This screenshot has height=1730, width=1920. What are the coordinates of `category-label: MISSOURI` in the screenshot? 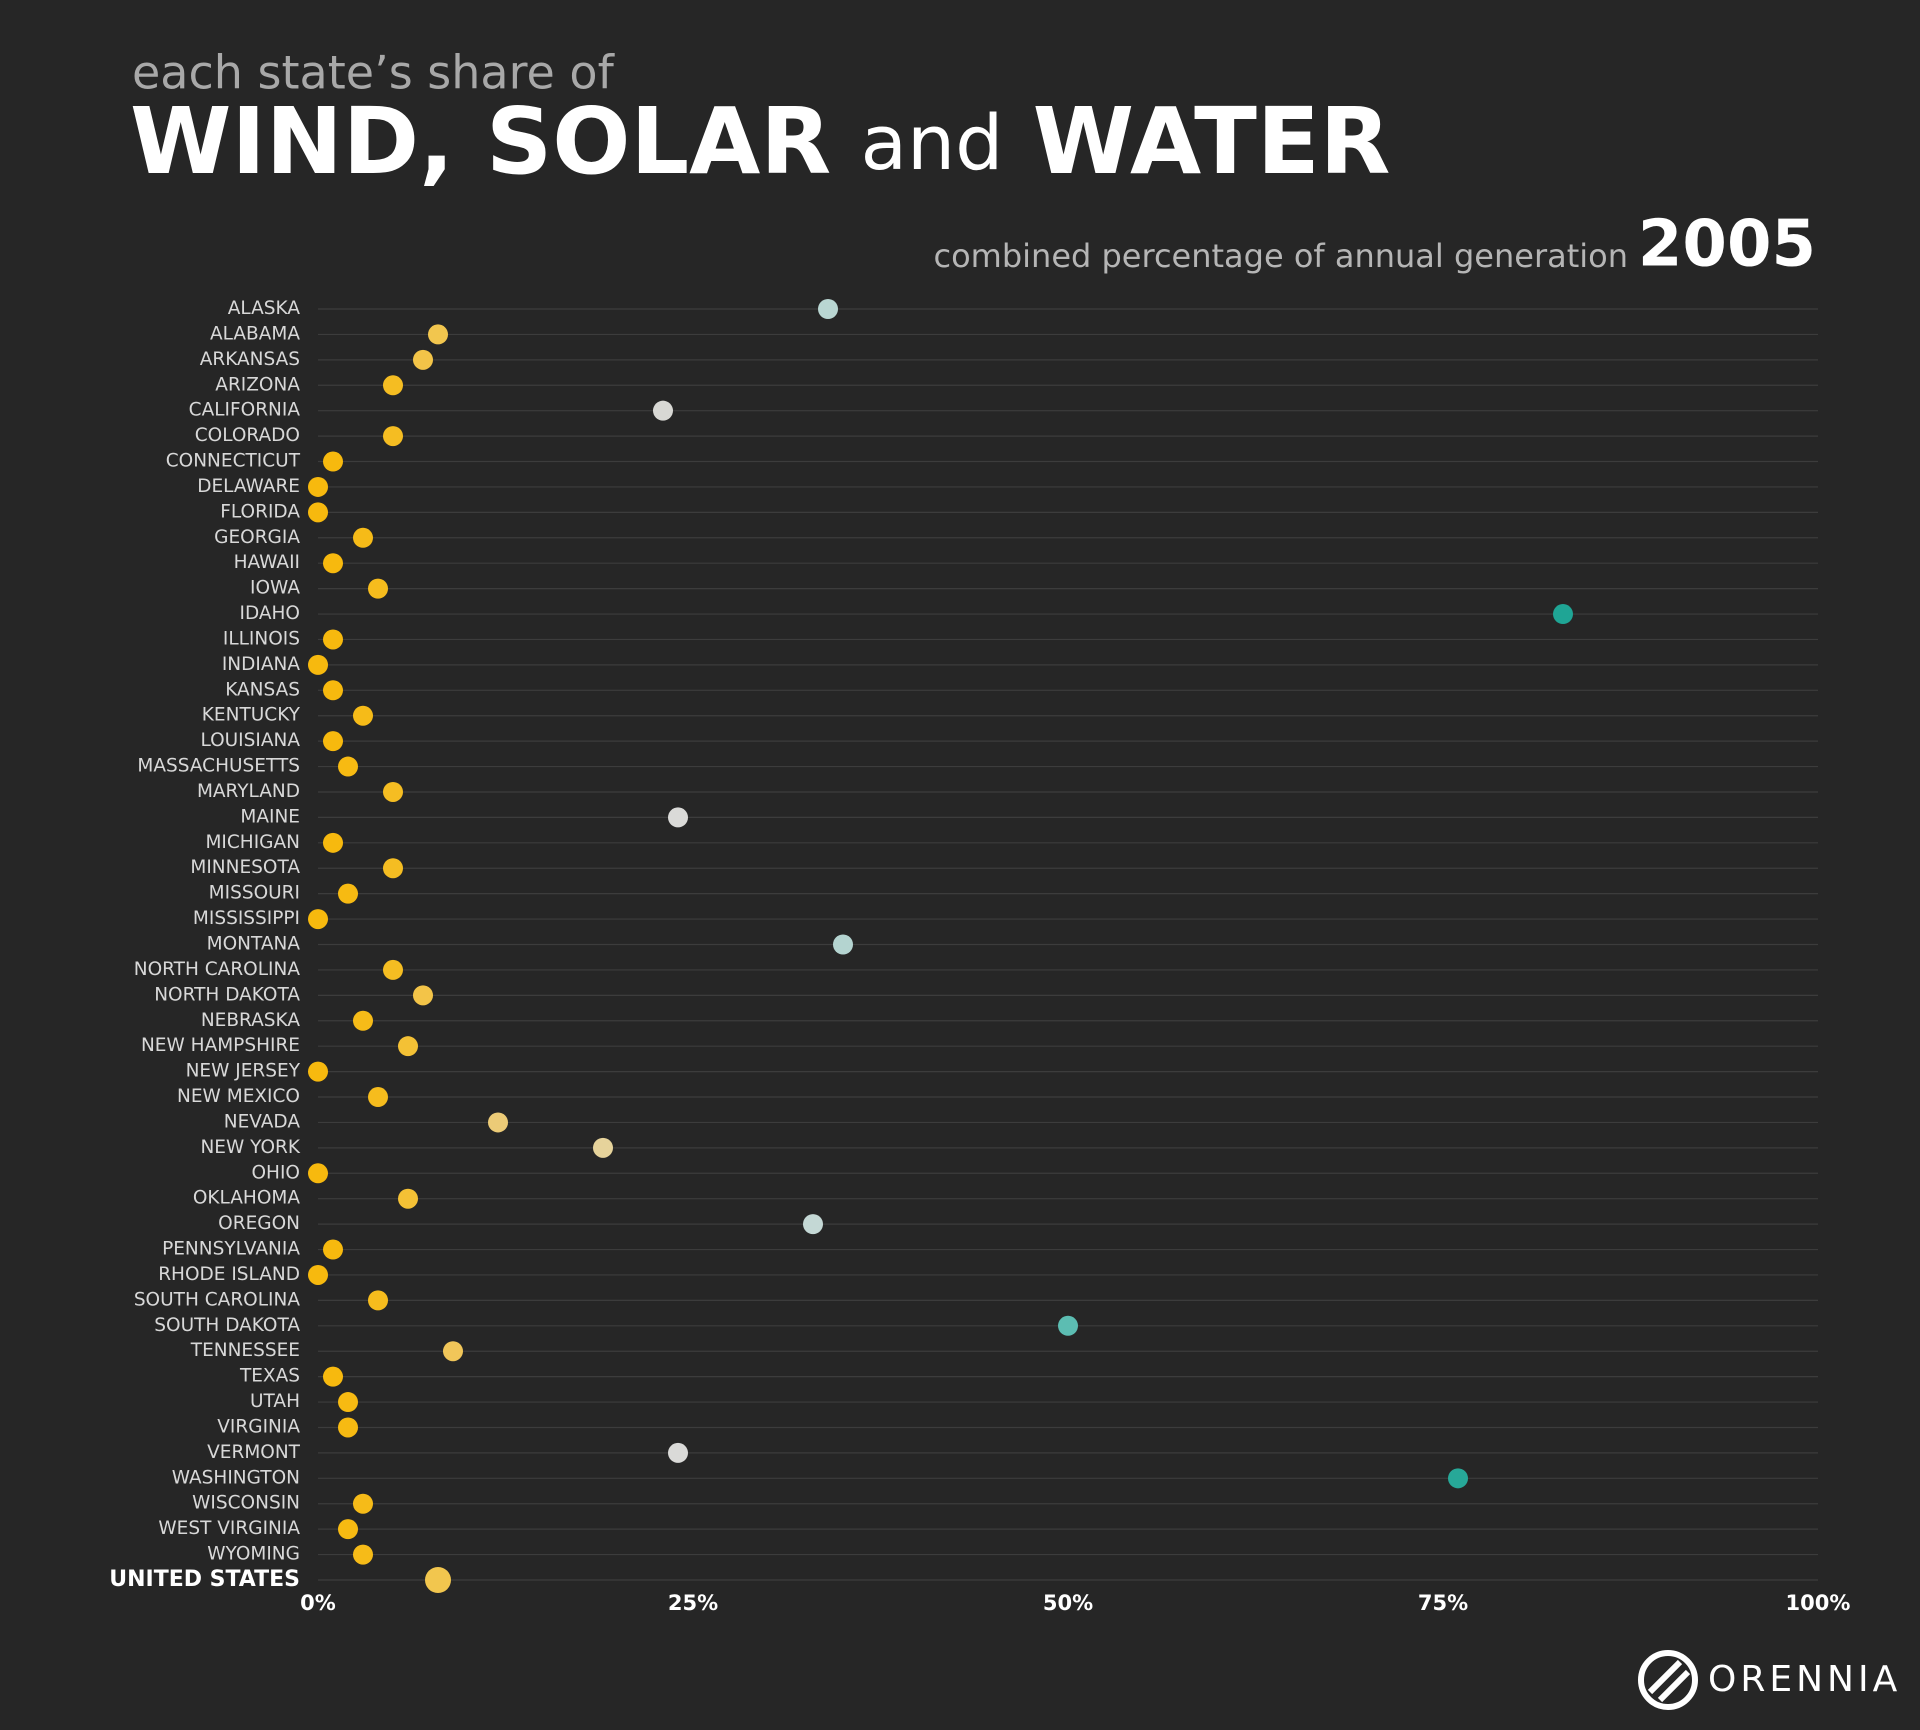 It's located at (254, 893).